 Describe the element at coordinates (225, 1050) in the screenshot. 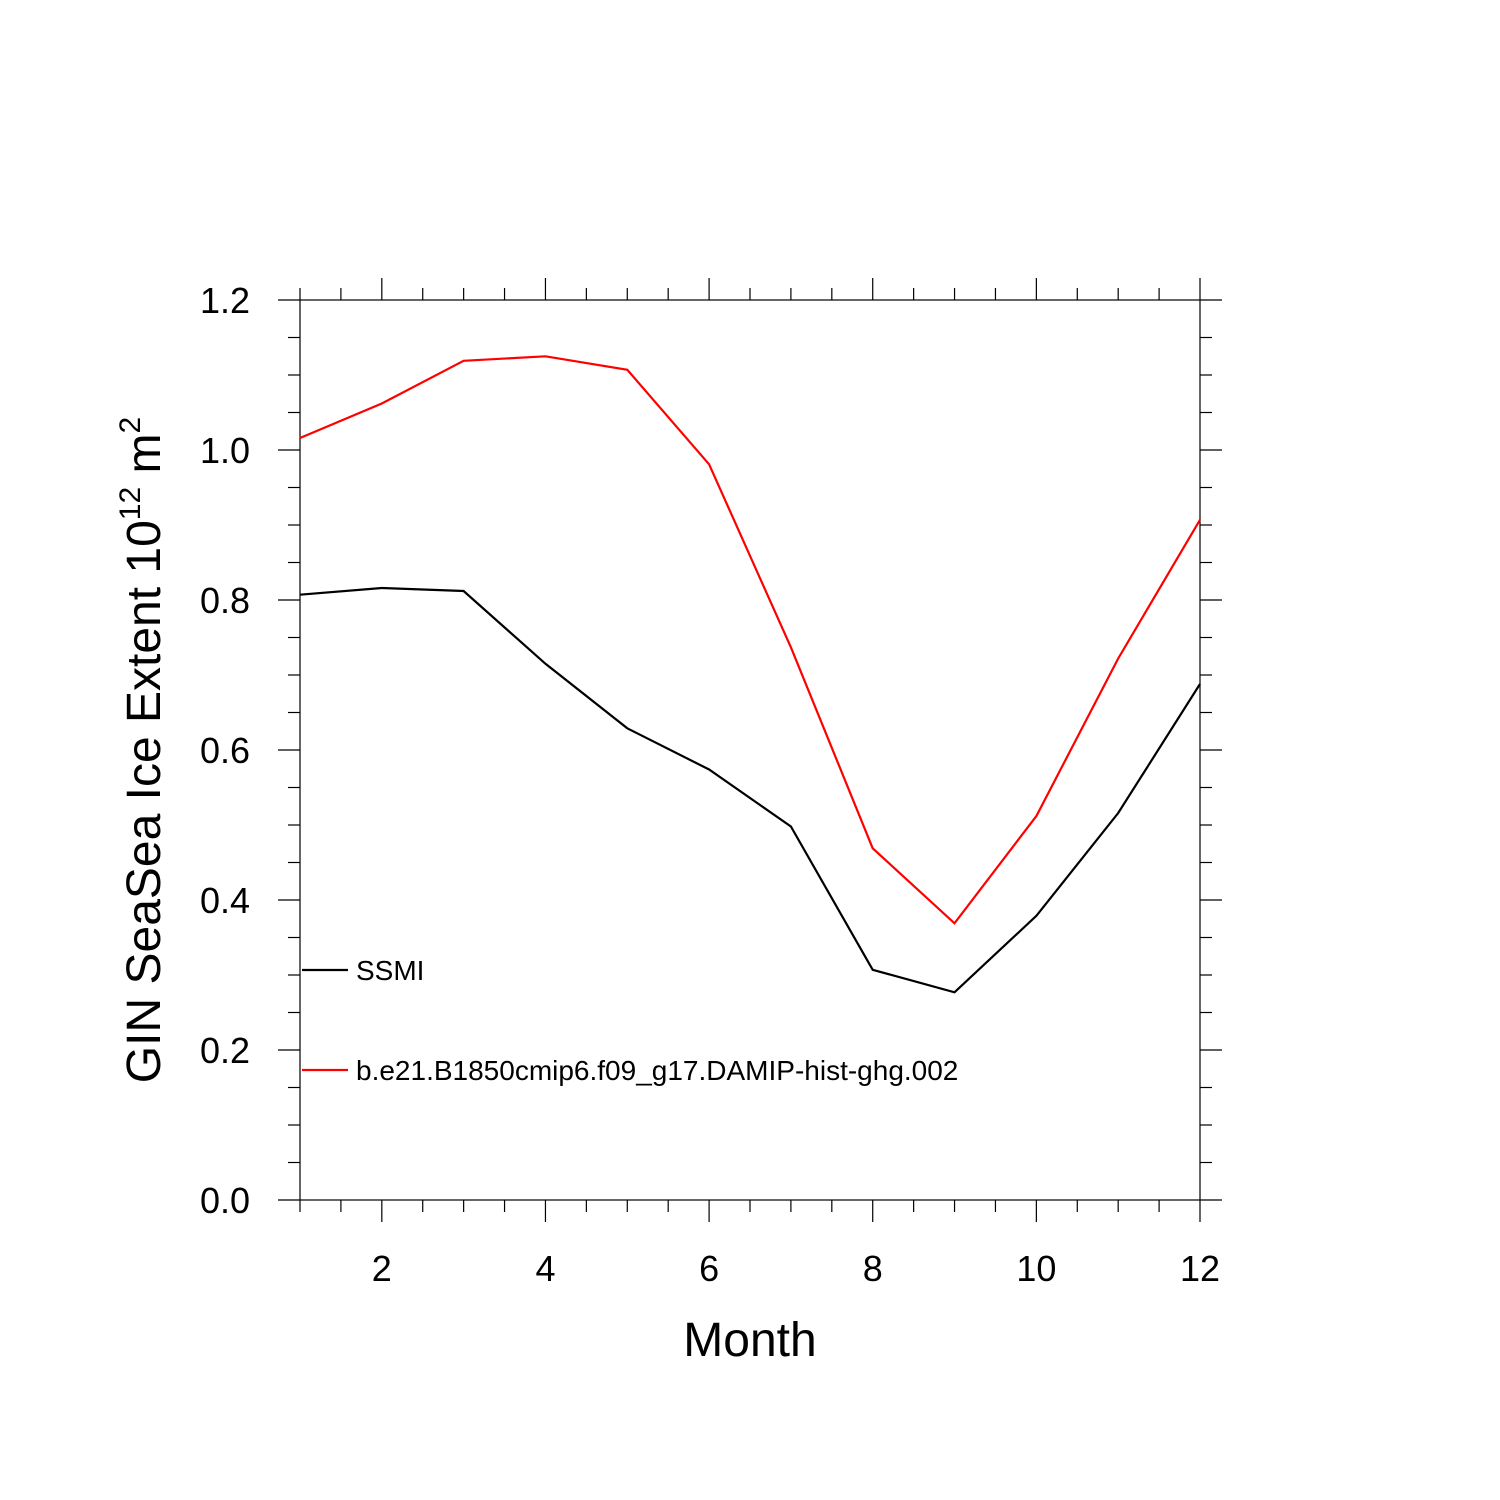

I see `y-tick-label: 0.2` at that location.